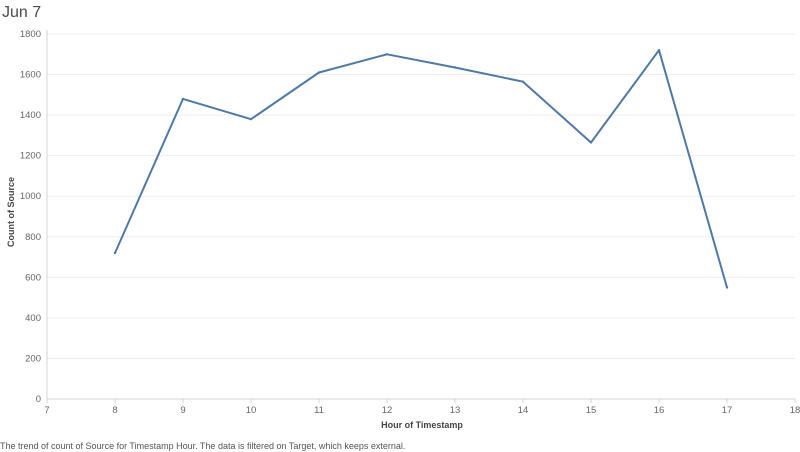 Image resolution: width=800 pixels, height=452 pixels. What do you see at coordinates (30, 217) in the screenshot?
I see `y-tick-labels: 0 200 400 600 800 1000 1200 1400 1600 1800` at bounding box center [30, 217].